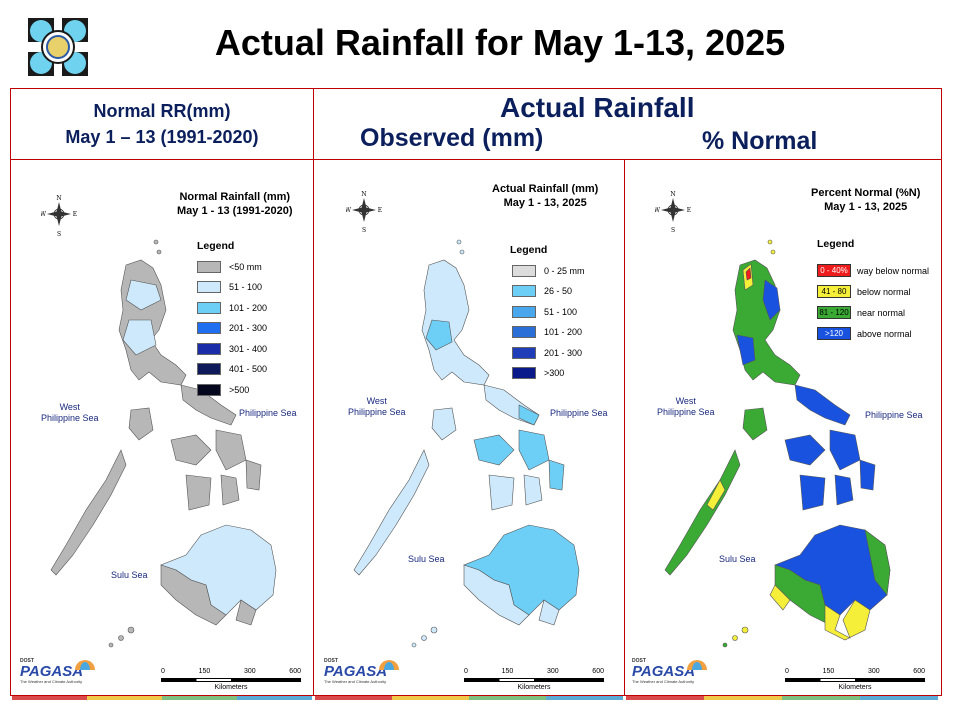  Describe the element at coordinates (500, 42) in the screenshot. I see `page-title: Actual Rainfall for May 1-13, 2025` at that location.